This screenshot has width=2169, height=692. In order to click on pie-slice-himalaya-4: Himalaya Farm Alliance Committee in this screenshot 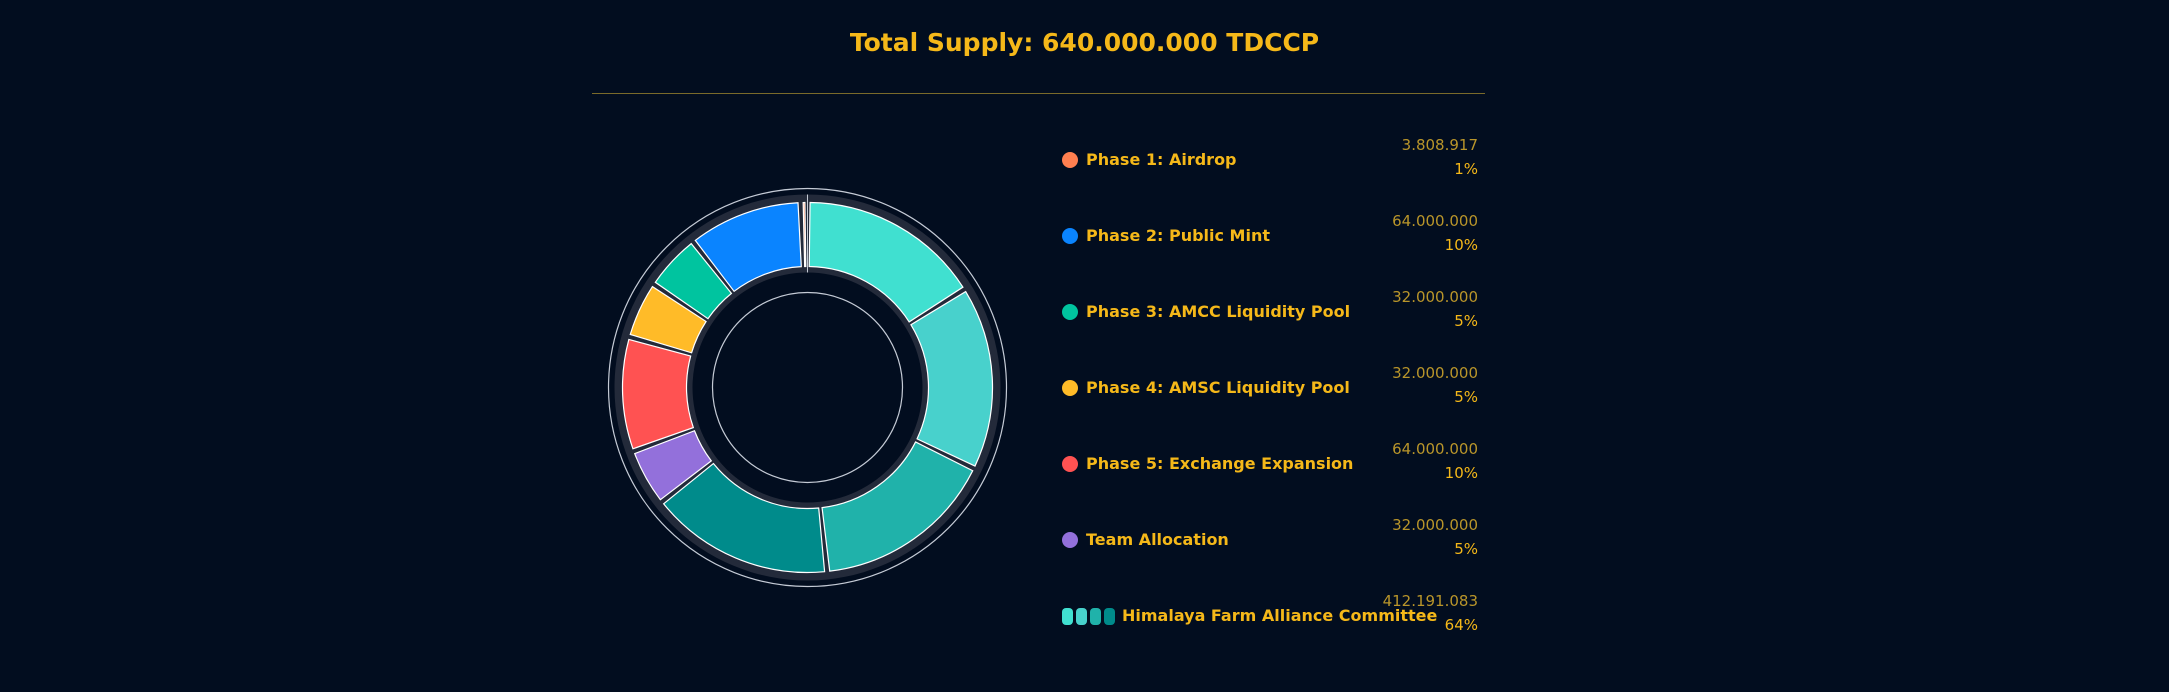, I will do `click(744, 518)`.